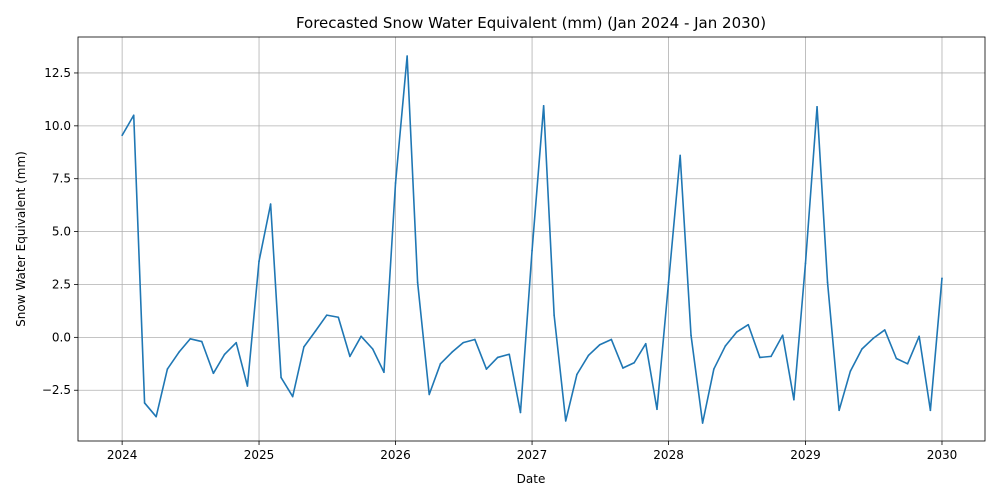 Image resolution: width=1000 pixels, height=500 pixels. What do you see at coordinates (805, 455) in the screenshot?
I see `x-tick-label: 2029` at bounding box center [805, 455].